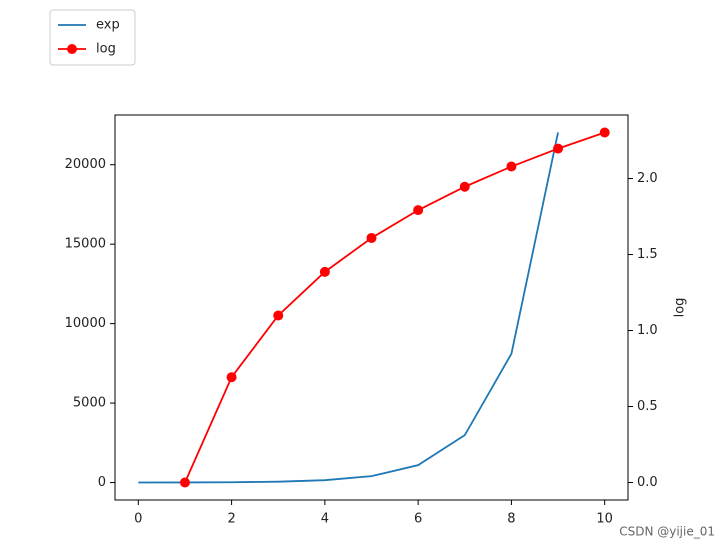 This screenshot has width=727, height=548. Describe the element at coordinates (85, 323) in the screenshot. I see `y-tick-label: 10000` at that location.